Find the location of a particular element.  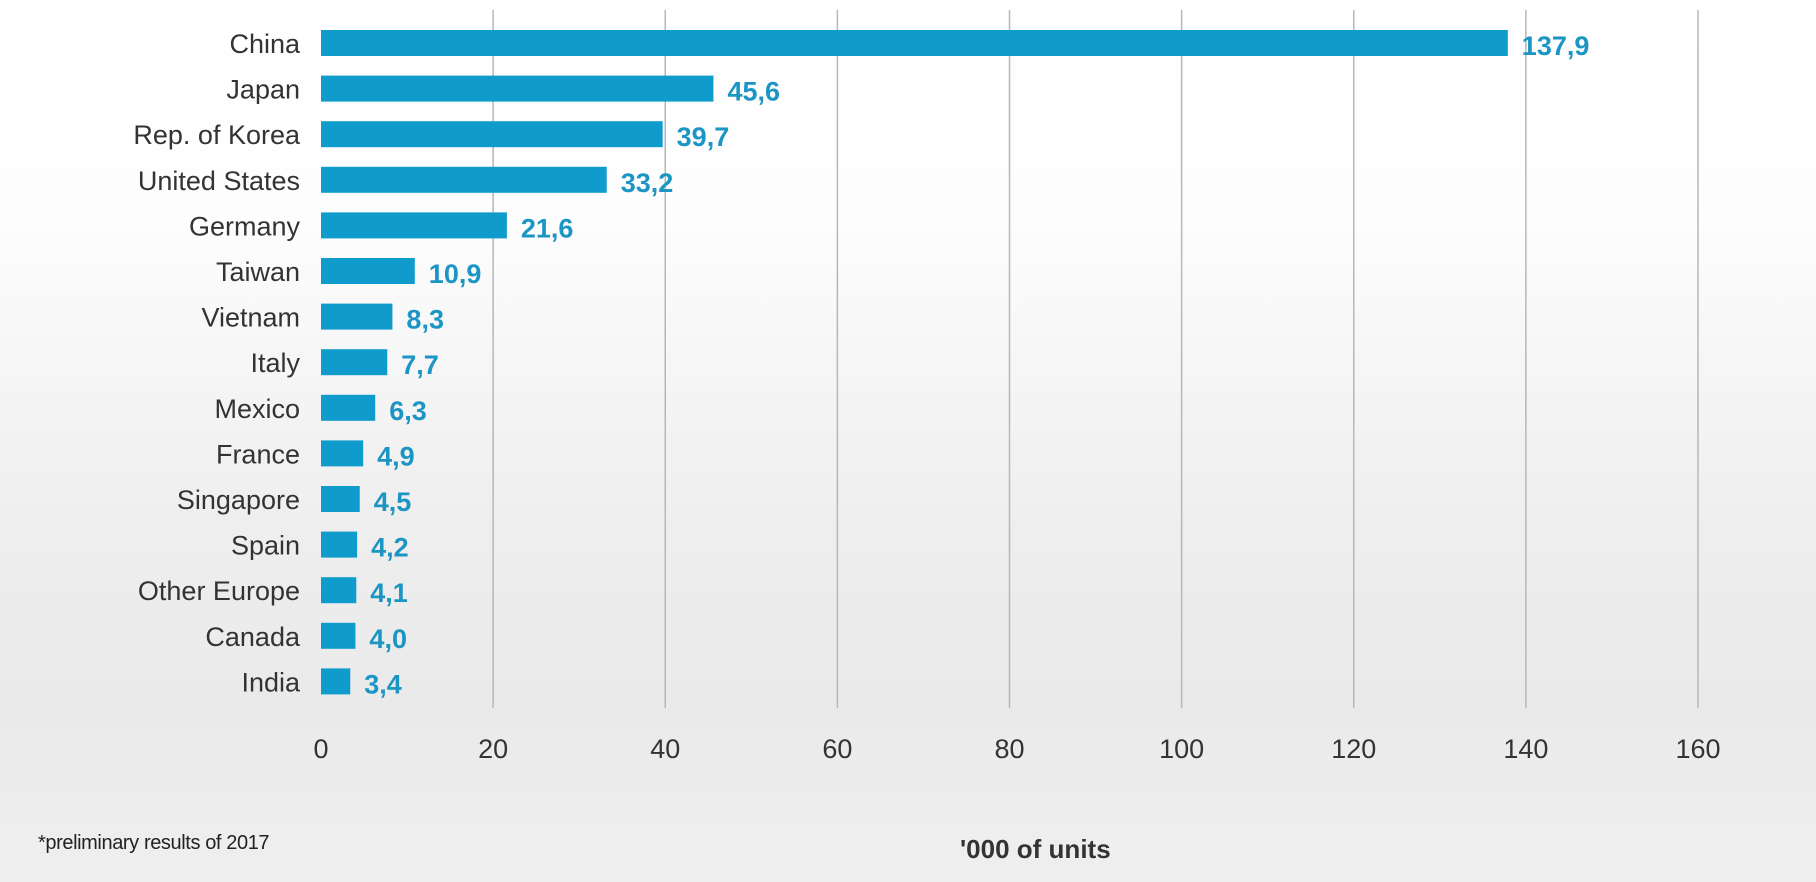

value-label: 4,5 is located at coordinates (393, 502).